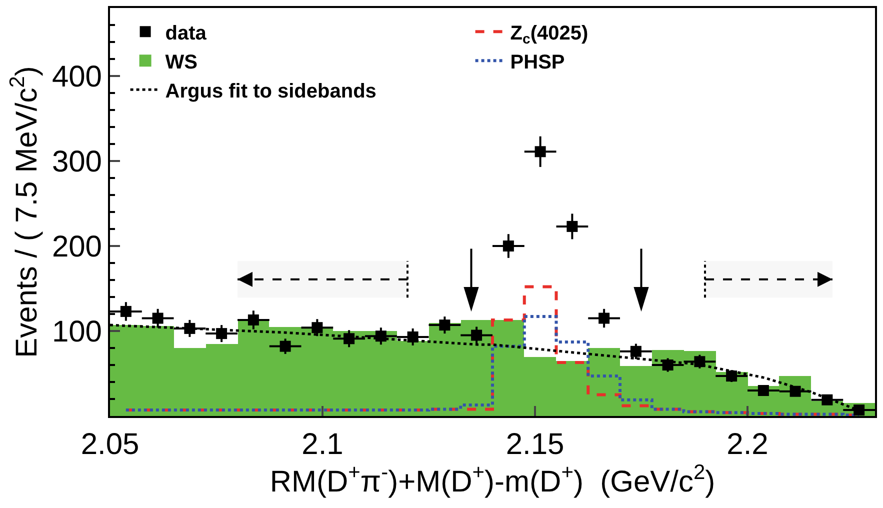  I want to click on y-tick-label: 200, so click(77, 247).